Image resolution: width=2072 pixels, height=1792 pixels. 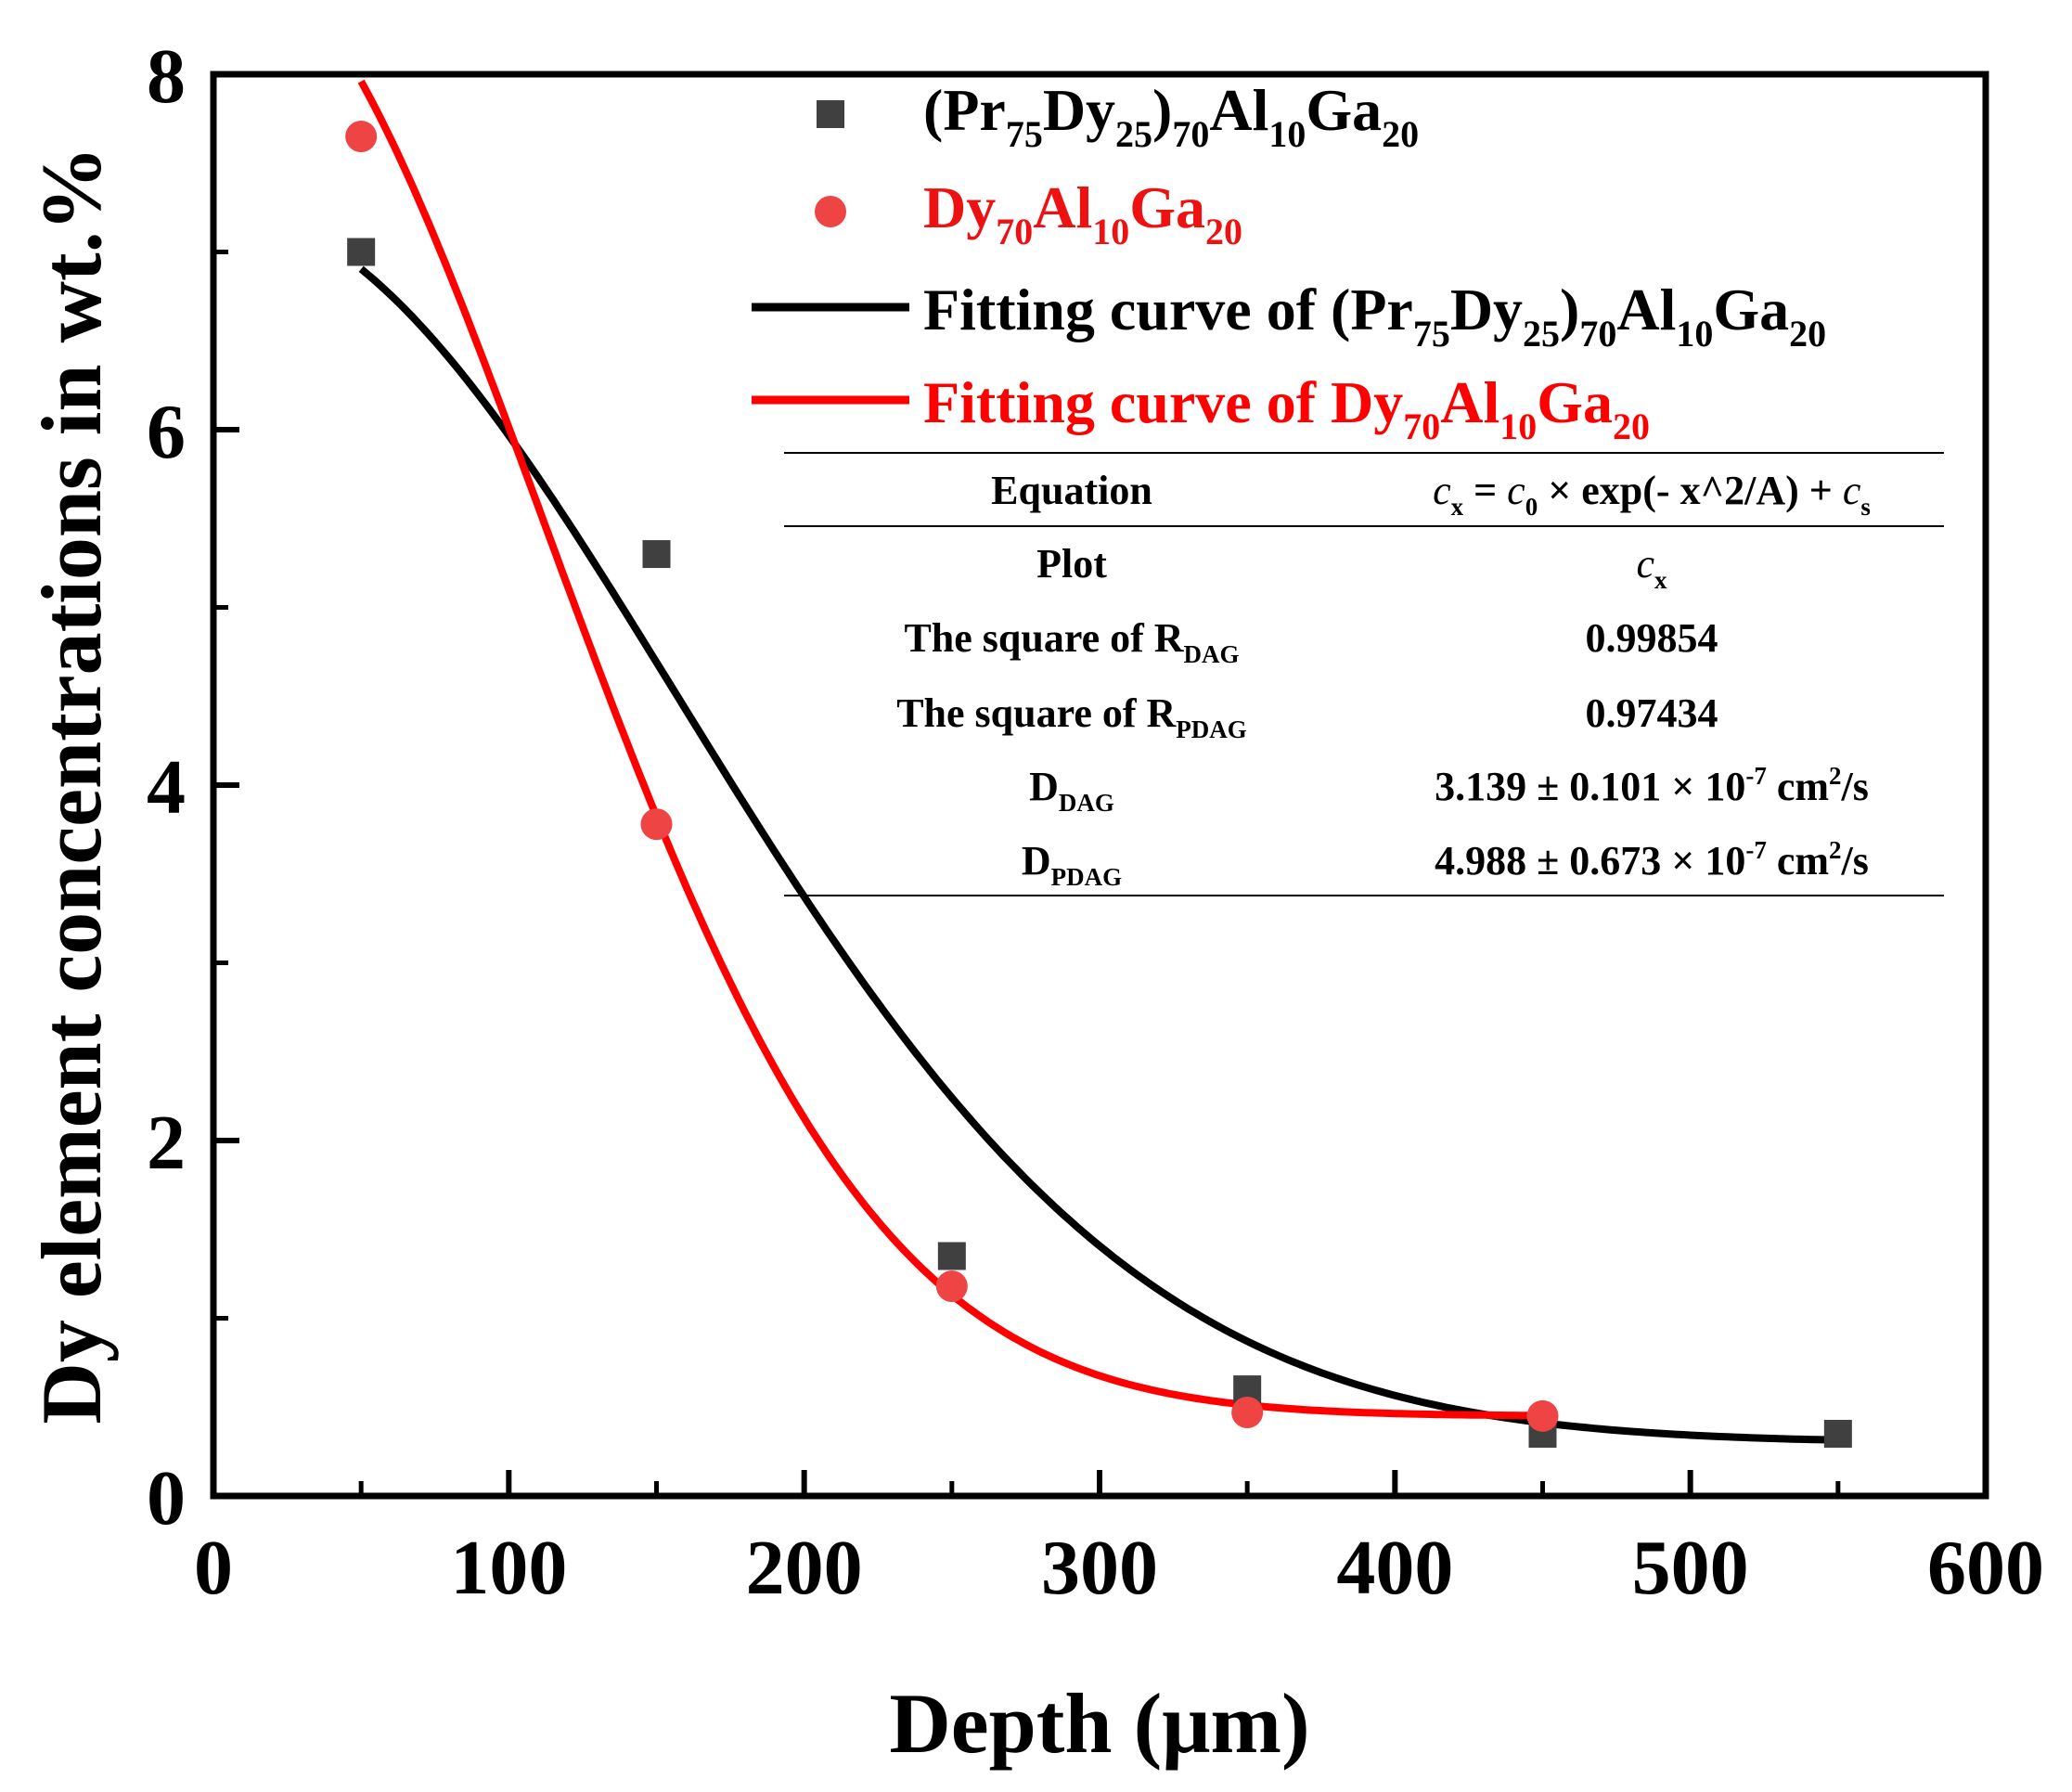 I want to click on table-row-value: cx, so click(x=1651, y=567).